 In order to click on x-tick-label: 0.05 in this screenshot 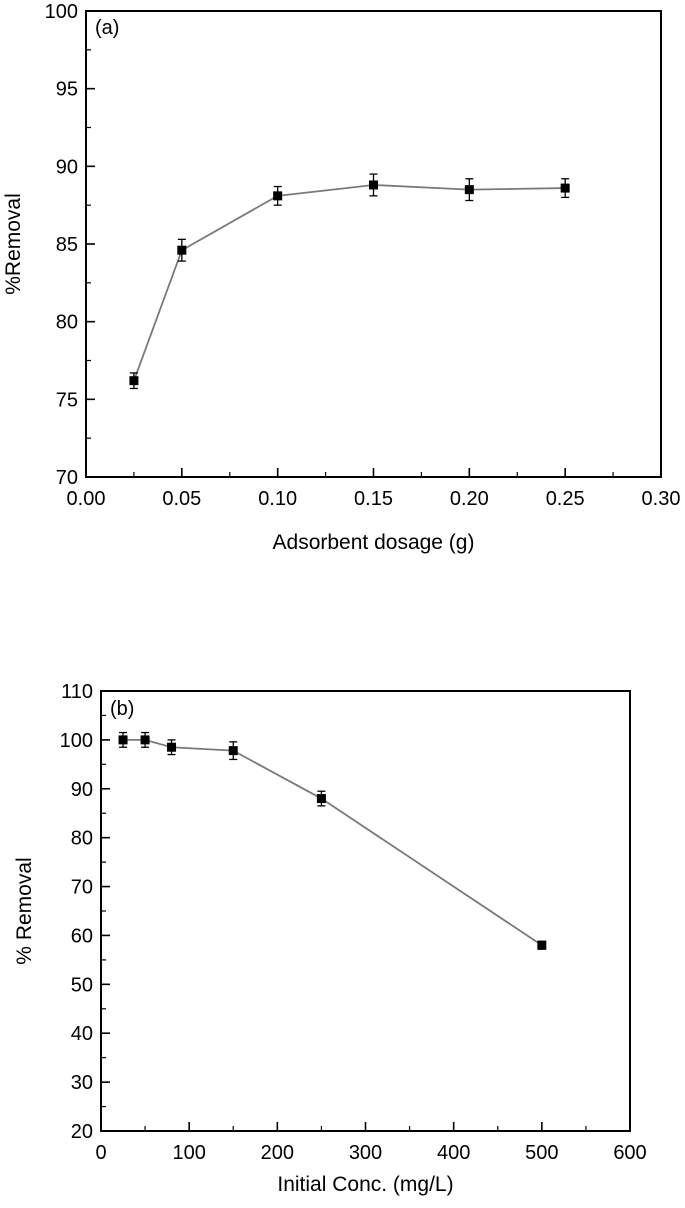, I will do `click(181, 499)`.